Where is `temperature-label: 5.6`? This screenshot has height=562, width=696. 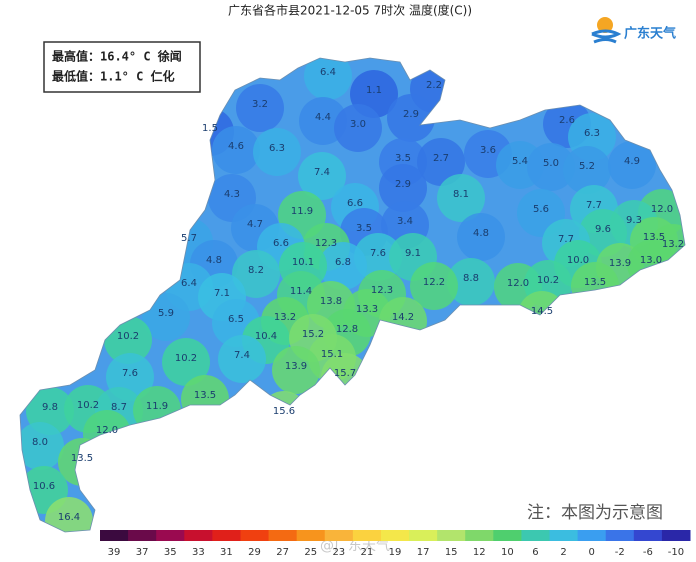 temperature-label: 5.6 is located at coordinates (541, 209).